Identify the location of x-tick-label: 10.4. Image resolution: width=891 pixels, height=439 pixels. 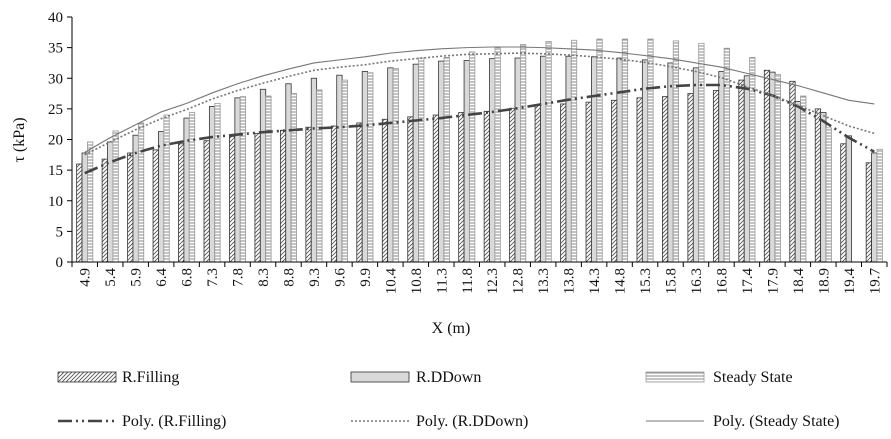
(391, 281).